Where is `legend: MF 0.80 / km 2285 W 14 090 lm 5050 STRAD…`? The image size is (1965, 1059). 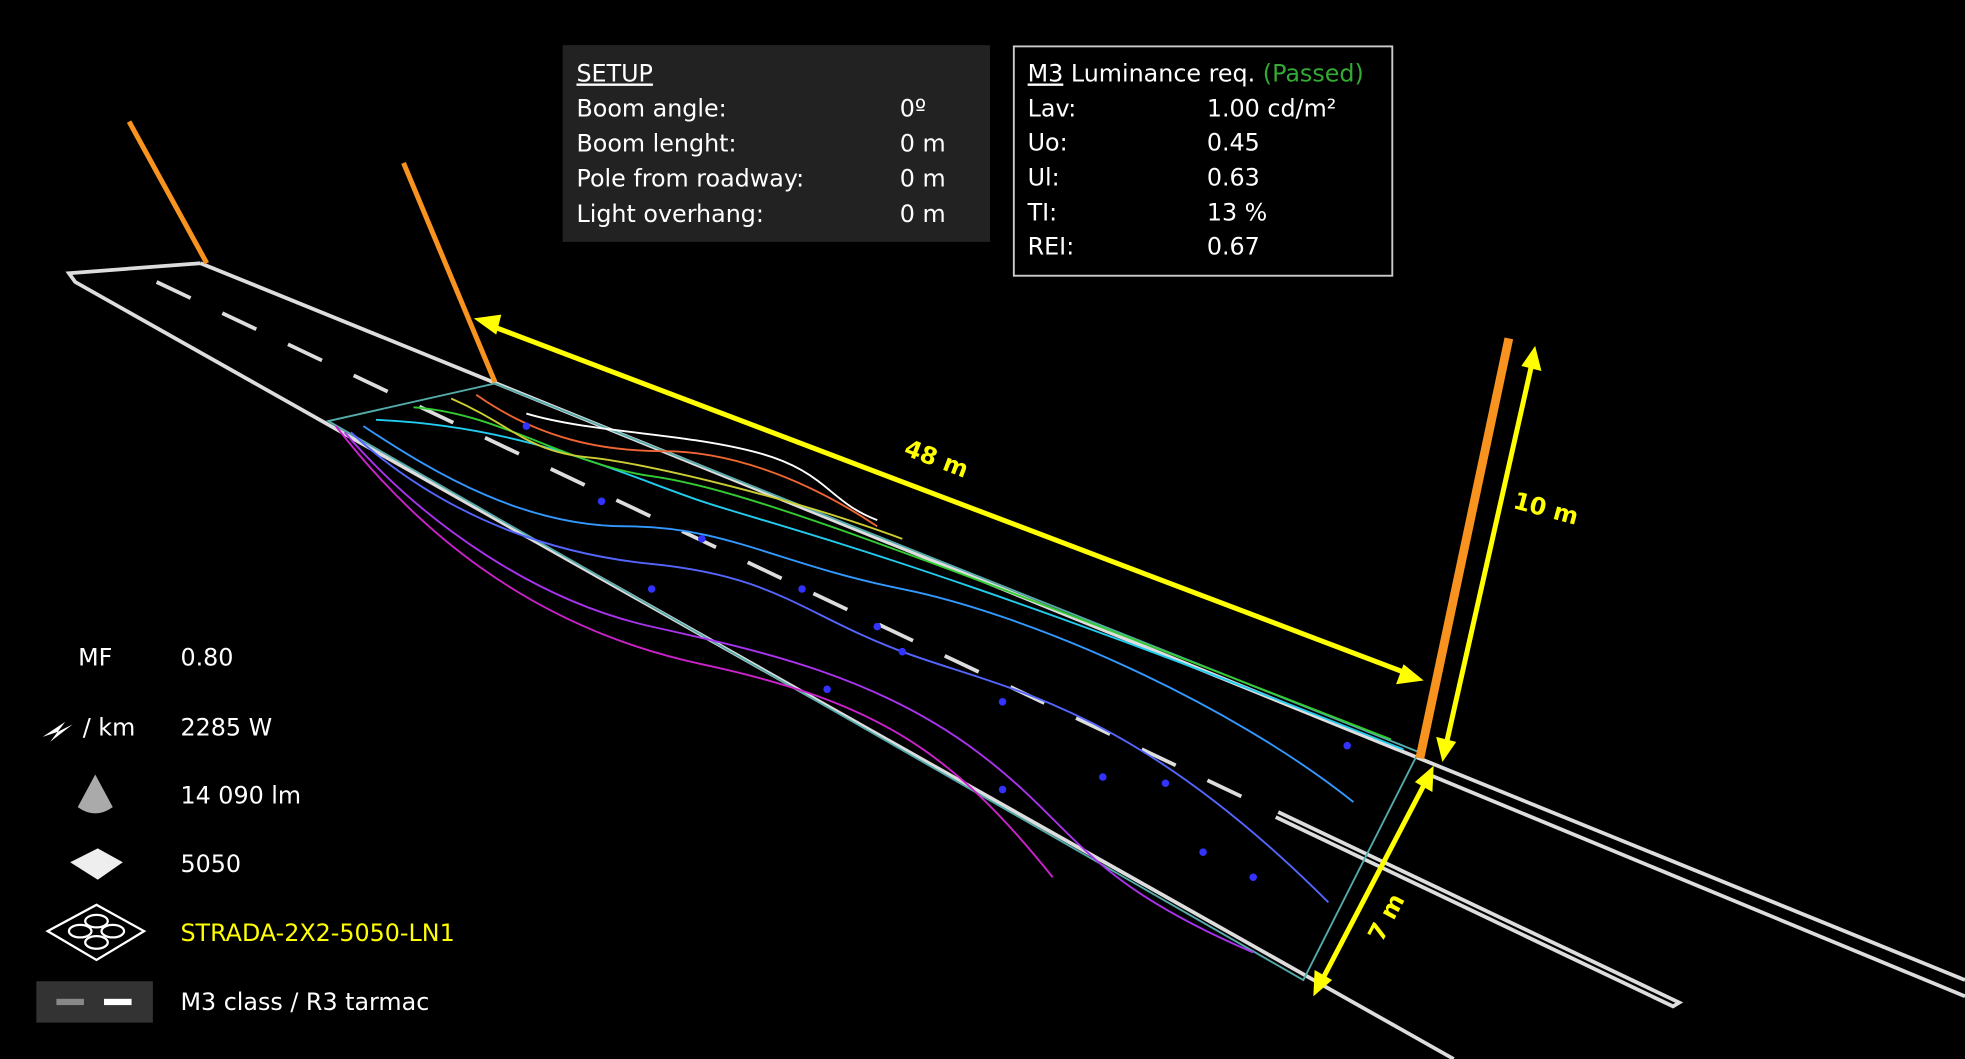 legend: MF 0.80 / km 2285 W 14 090 lm 5050 STRAD… is located at coordinates (245, 833).